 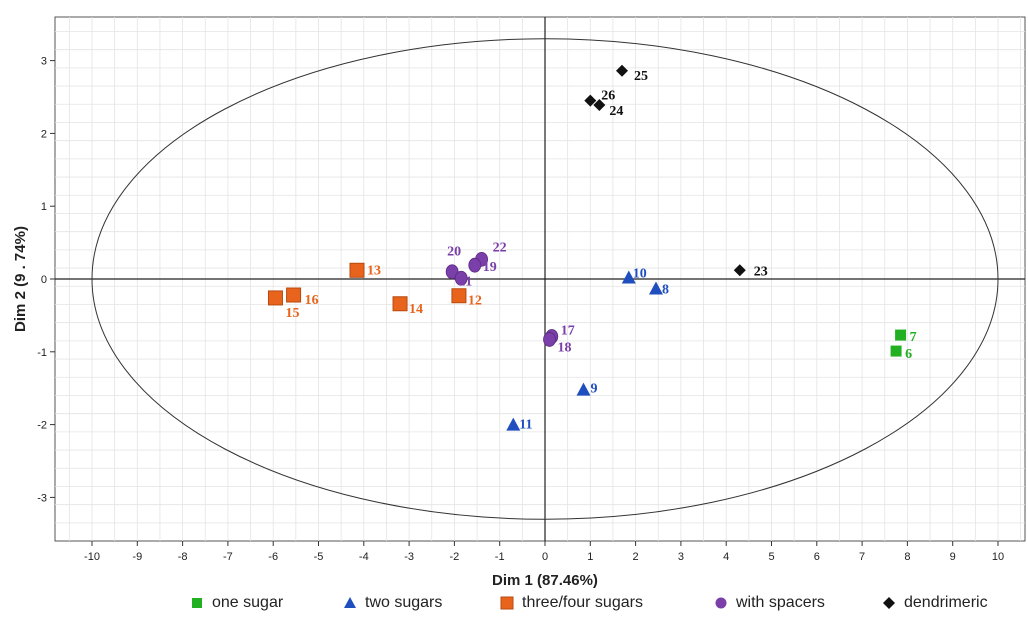 I want to click on x-tick-label: -4, so click(x=364, y=557).